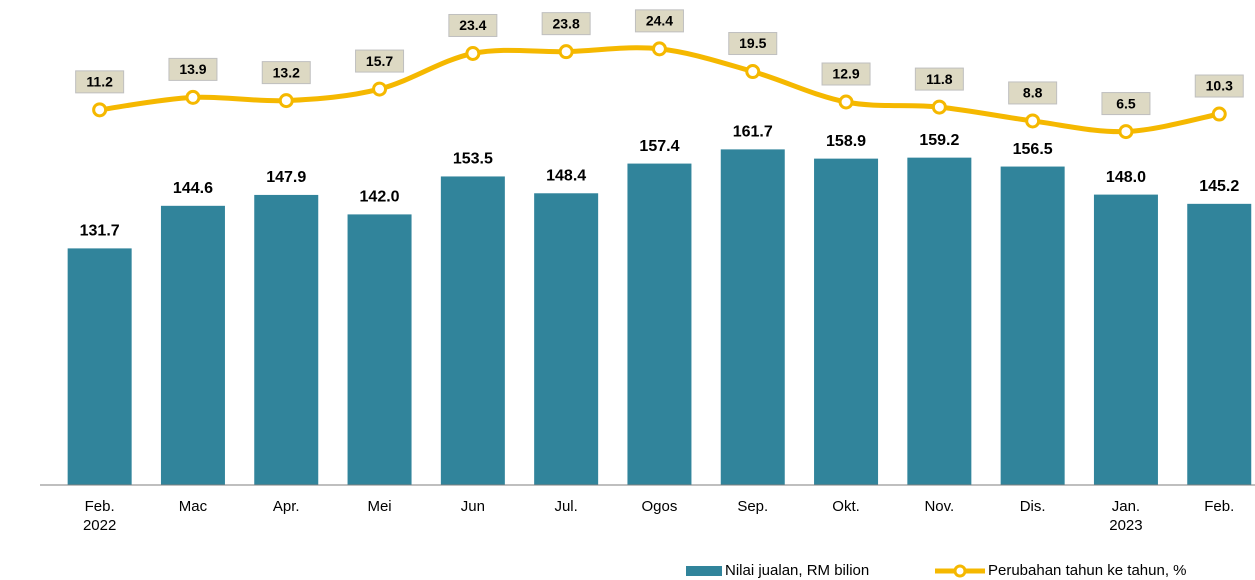 Image resolution: width=1255 pixels, height=580 pixels. What do you see at coordinates (193, 506) in the screenshot?
I see `x-tick-label: Mac` at bounding box center [193, 506].